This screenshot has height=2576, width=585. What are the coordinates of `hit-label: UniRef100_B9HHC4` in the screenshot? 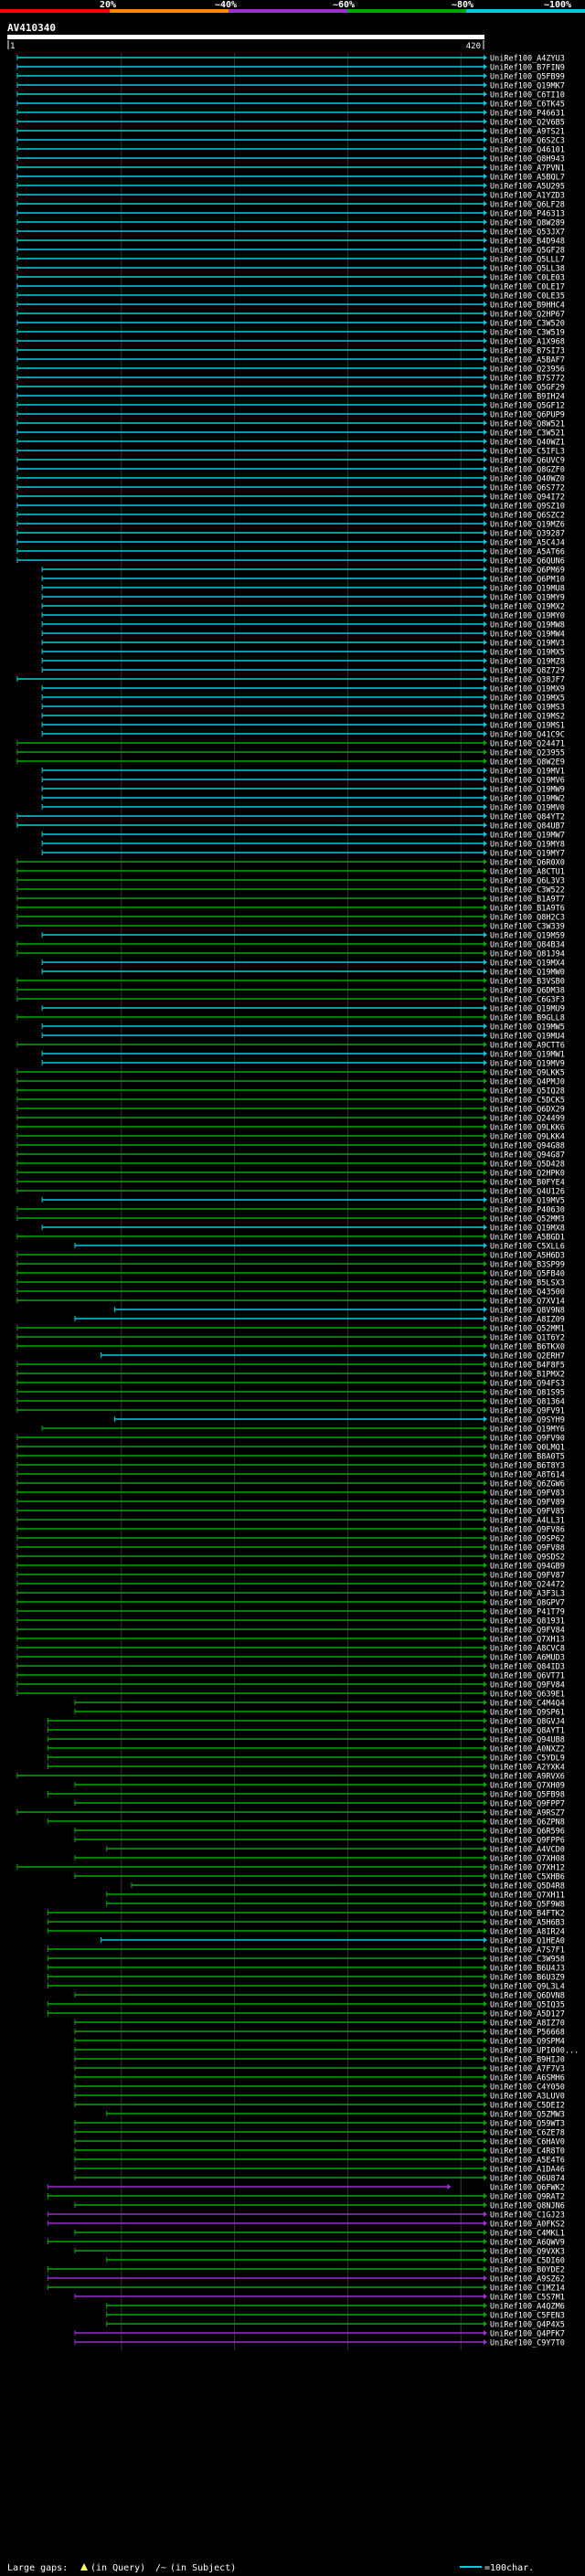 It's located at (528, 306).